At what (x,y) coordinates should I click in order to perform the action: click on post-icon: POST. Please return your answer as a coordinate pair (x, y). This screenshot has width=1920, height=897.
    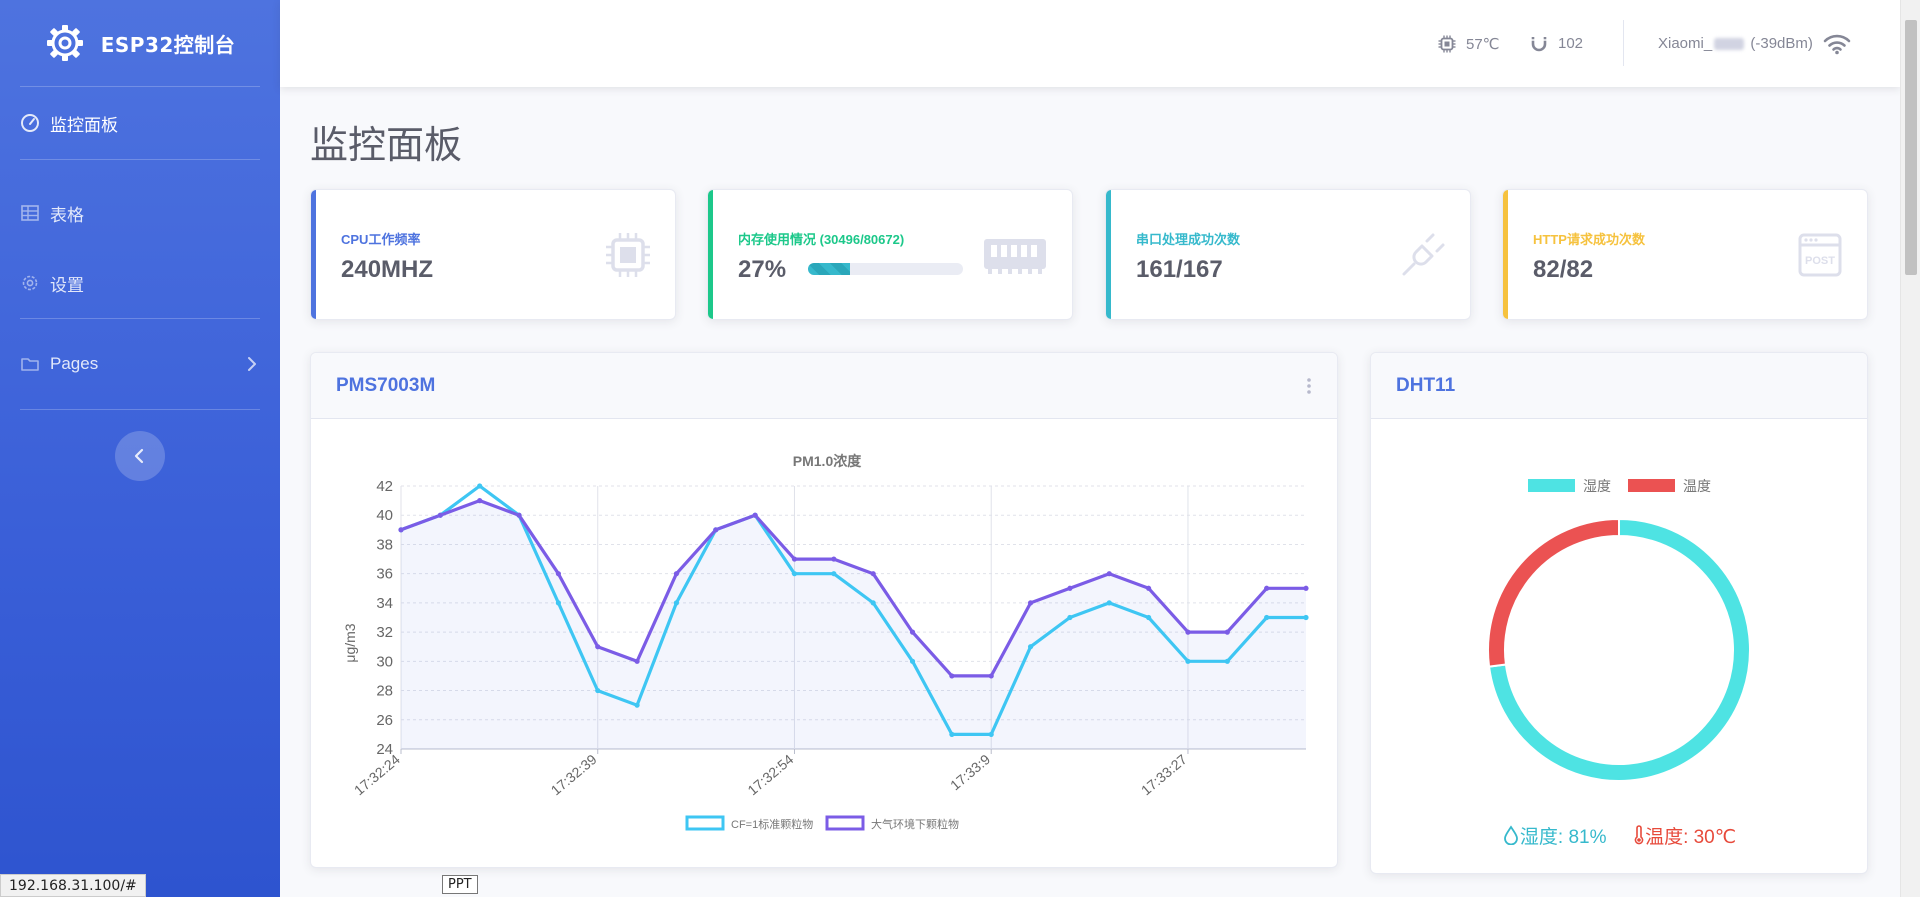
    Looking at the image, I should click on (1820, 255).